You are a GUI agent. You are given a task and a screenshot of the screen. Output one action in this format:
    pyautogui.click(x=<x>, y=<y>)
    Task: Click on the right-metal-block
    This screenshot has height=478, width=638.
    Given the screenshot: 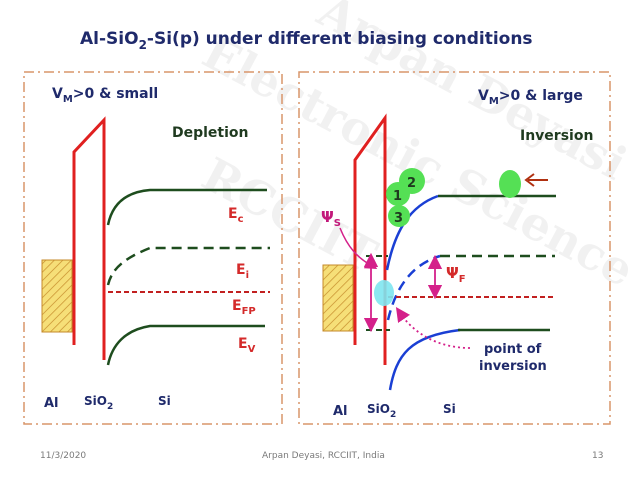 What is the action you would take?
    pyautogui.click(x=338, y=298)
    